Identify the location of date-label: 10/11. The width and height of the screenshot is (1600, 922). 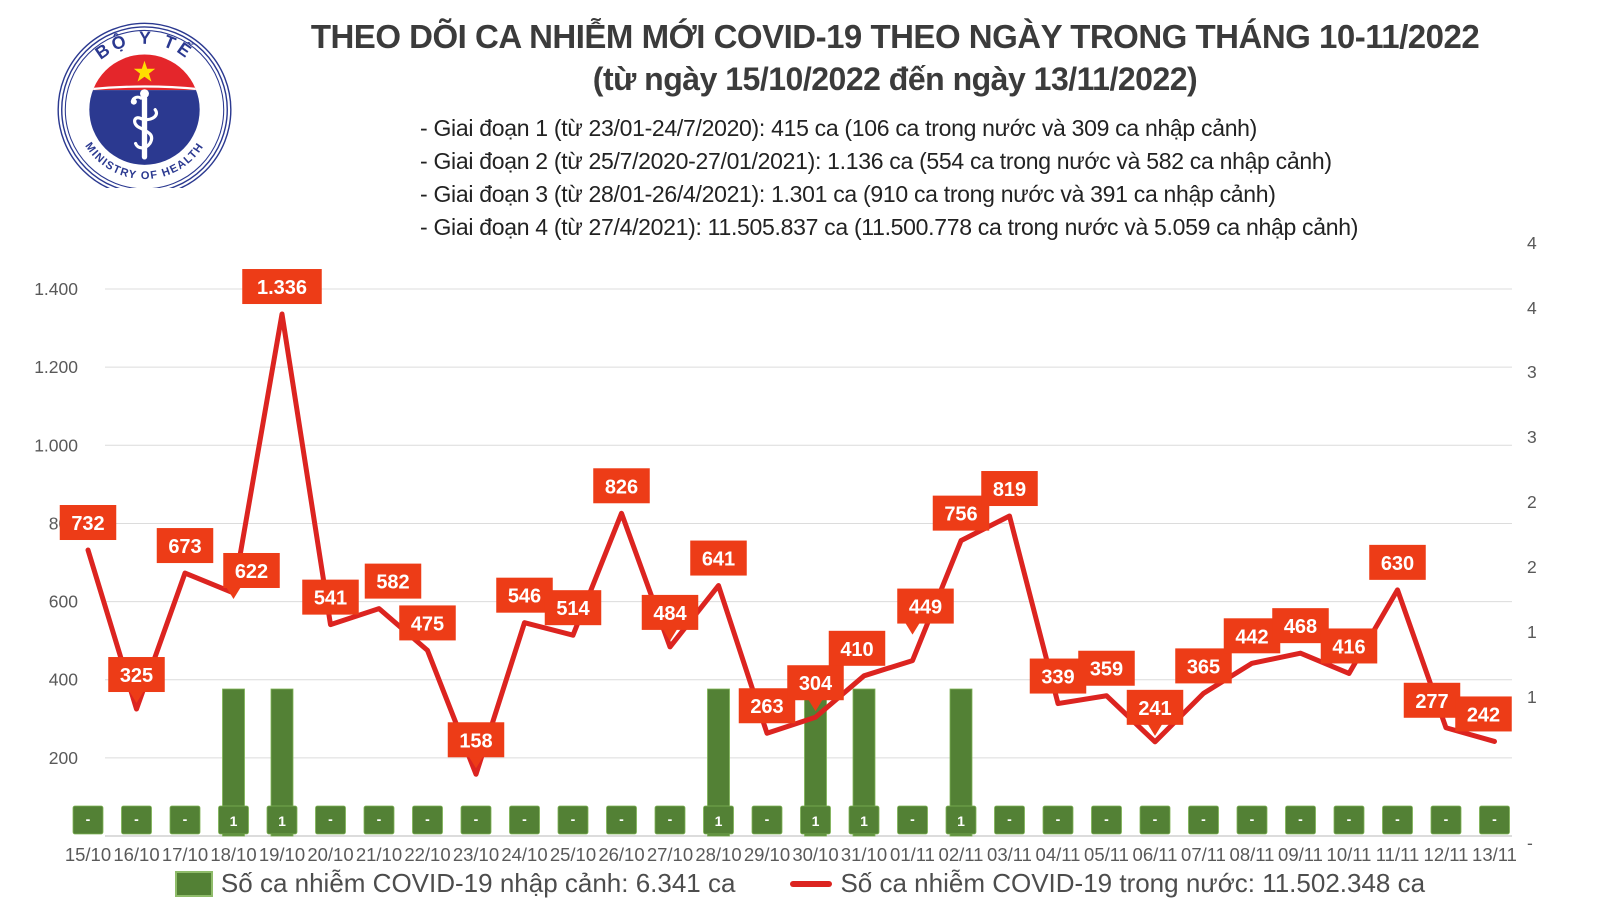
(1349, 854).